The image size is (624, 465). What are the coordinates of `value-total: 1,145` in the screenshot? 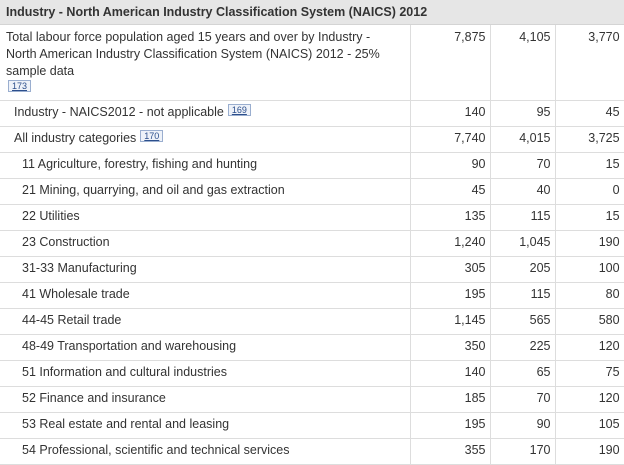 It's located at (450, 321).